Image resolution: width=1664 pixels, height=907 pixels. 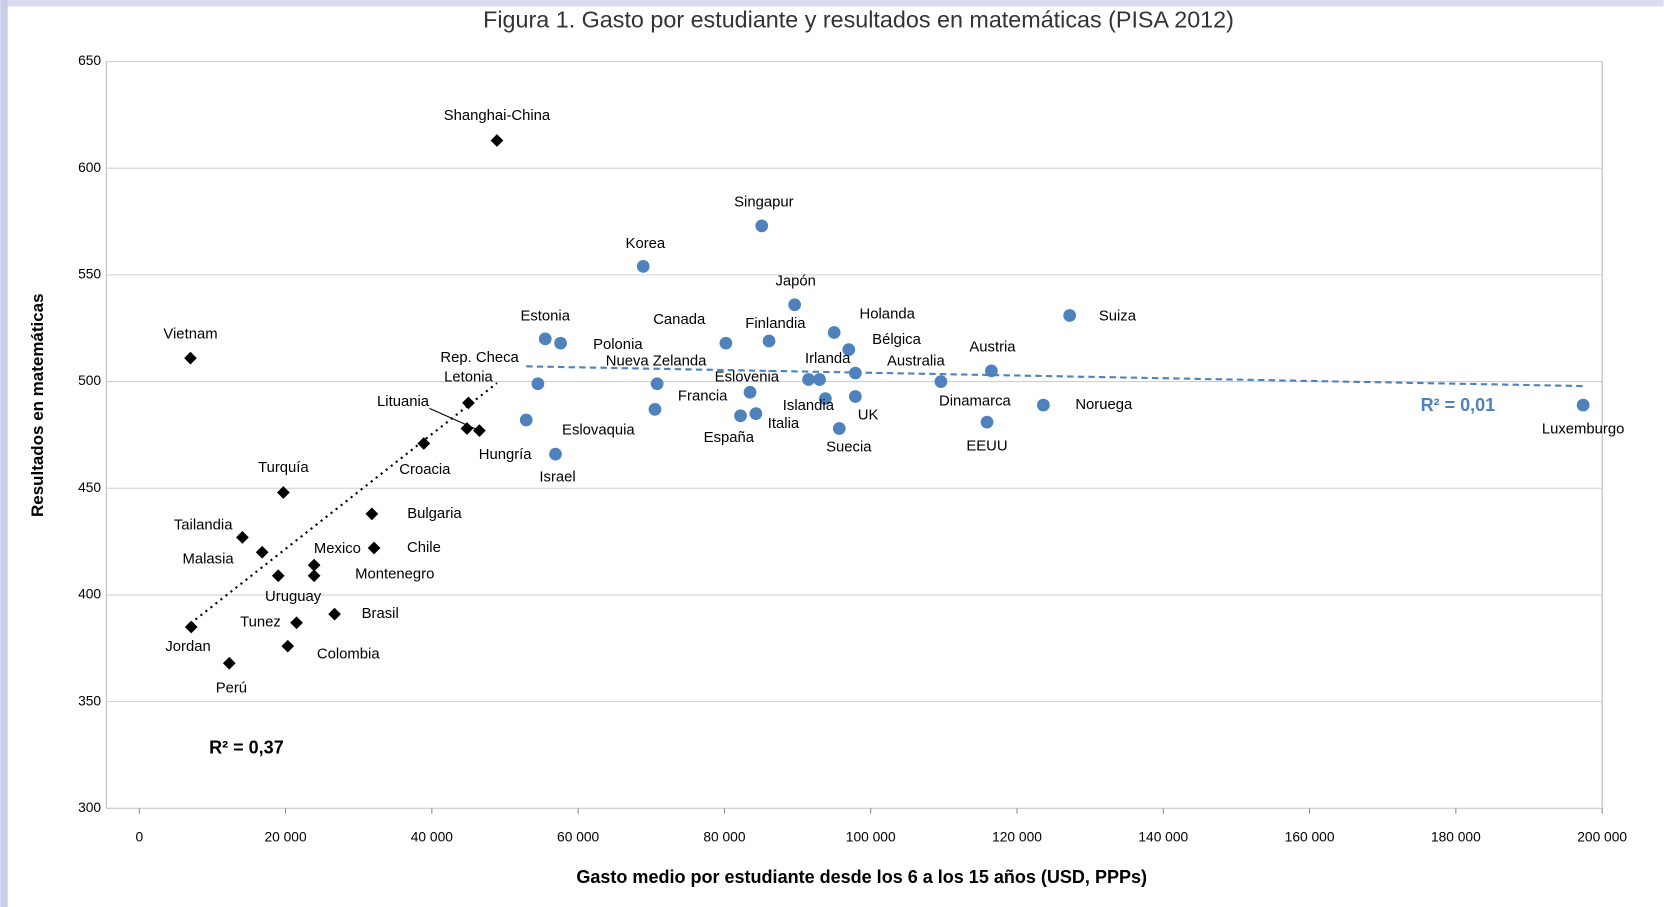 I want to click on point-label: Eslovenia, so click(x=747, y=377).